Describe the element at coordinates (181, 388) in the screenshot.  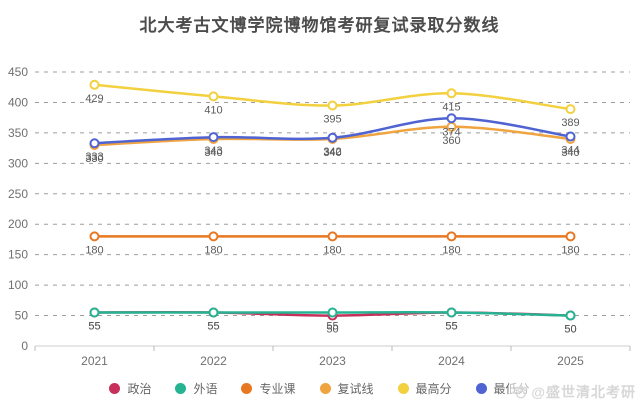
I see `legend-swatch-foreign-language` at that location.